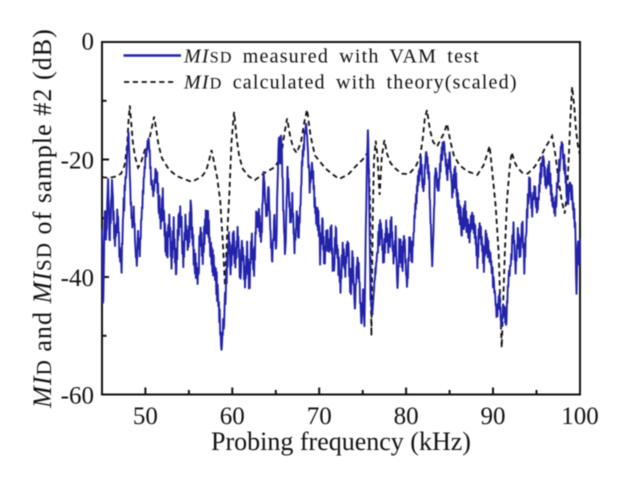 The width and height of the screenshot is (632, 487). What do you see at coordinates (77, 278) in the screenshot?
I see `svg-text: -40` at bounding box center [77, 278].